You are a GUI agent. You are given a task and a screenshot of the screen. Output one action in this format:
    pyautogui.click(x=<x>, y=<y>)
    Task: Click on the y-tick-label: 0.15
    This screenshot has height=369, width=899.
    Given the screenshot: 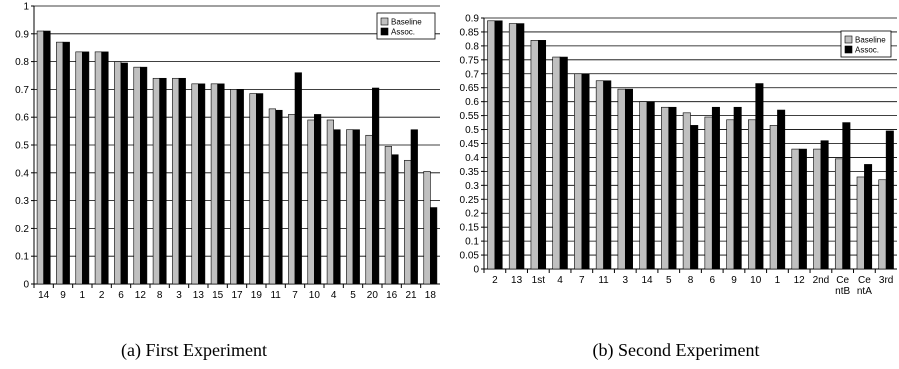 What is the action you would take?
    pyautogui.click(x=470, y=228)
    